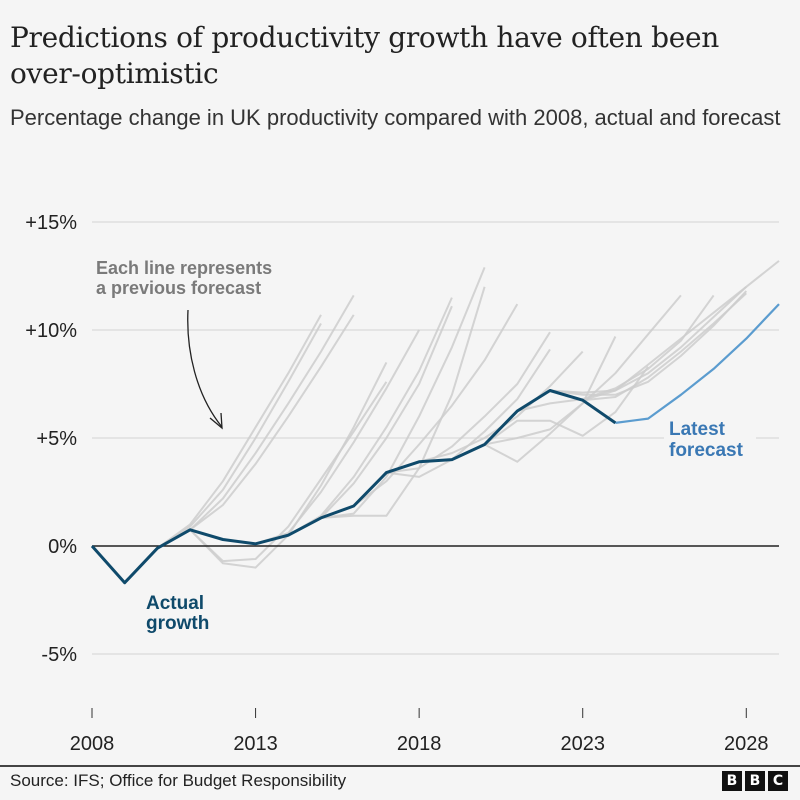 This screenshot has height=800, width=800. Describe the element at coordinates (51, 331) in the screenshot. I see `y-tick-label: +10%` at that location.